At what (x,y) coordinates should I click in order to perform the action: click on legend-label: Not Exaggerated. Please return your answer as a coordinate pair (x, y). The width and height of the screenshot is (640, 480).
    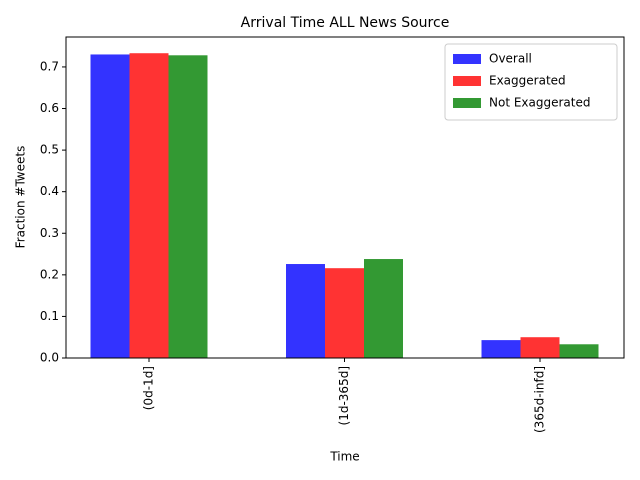
    Looking at the image, I should click on (539, 103).